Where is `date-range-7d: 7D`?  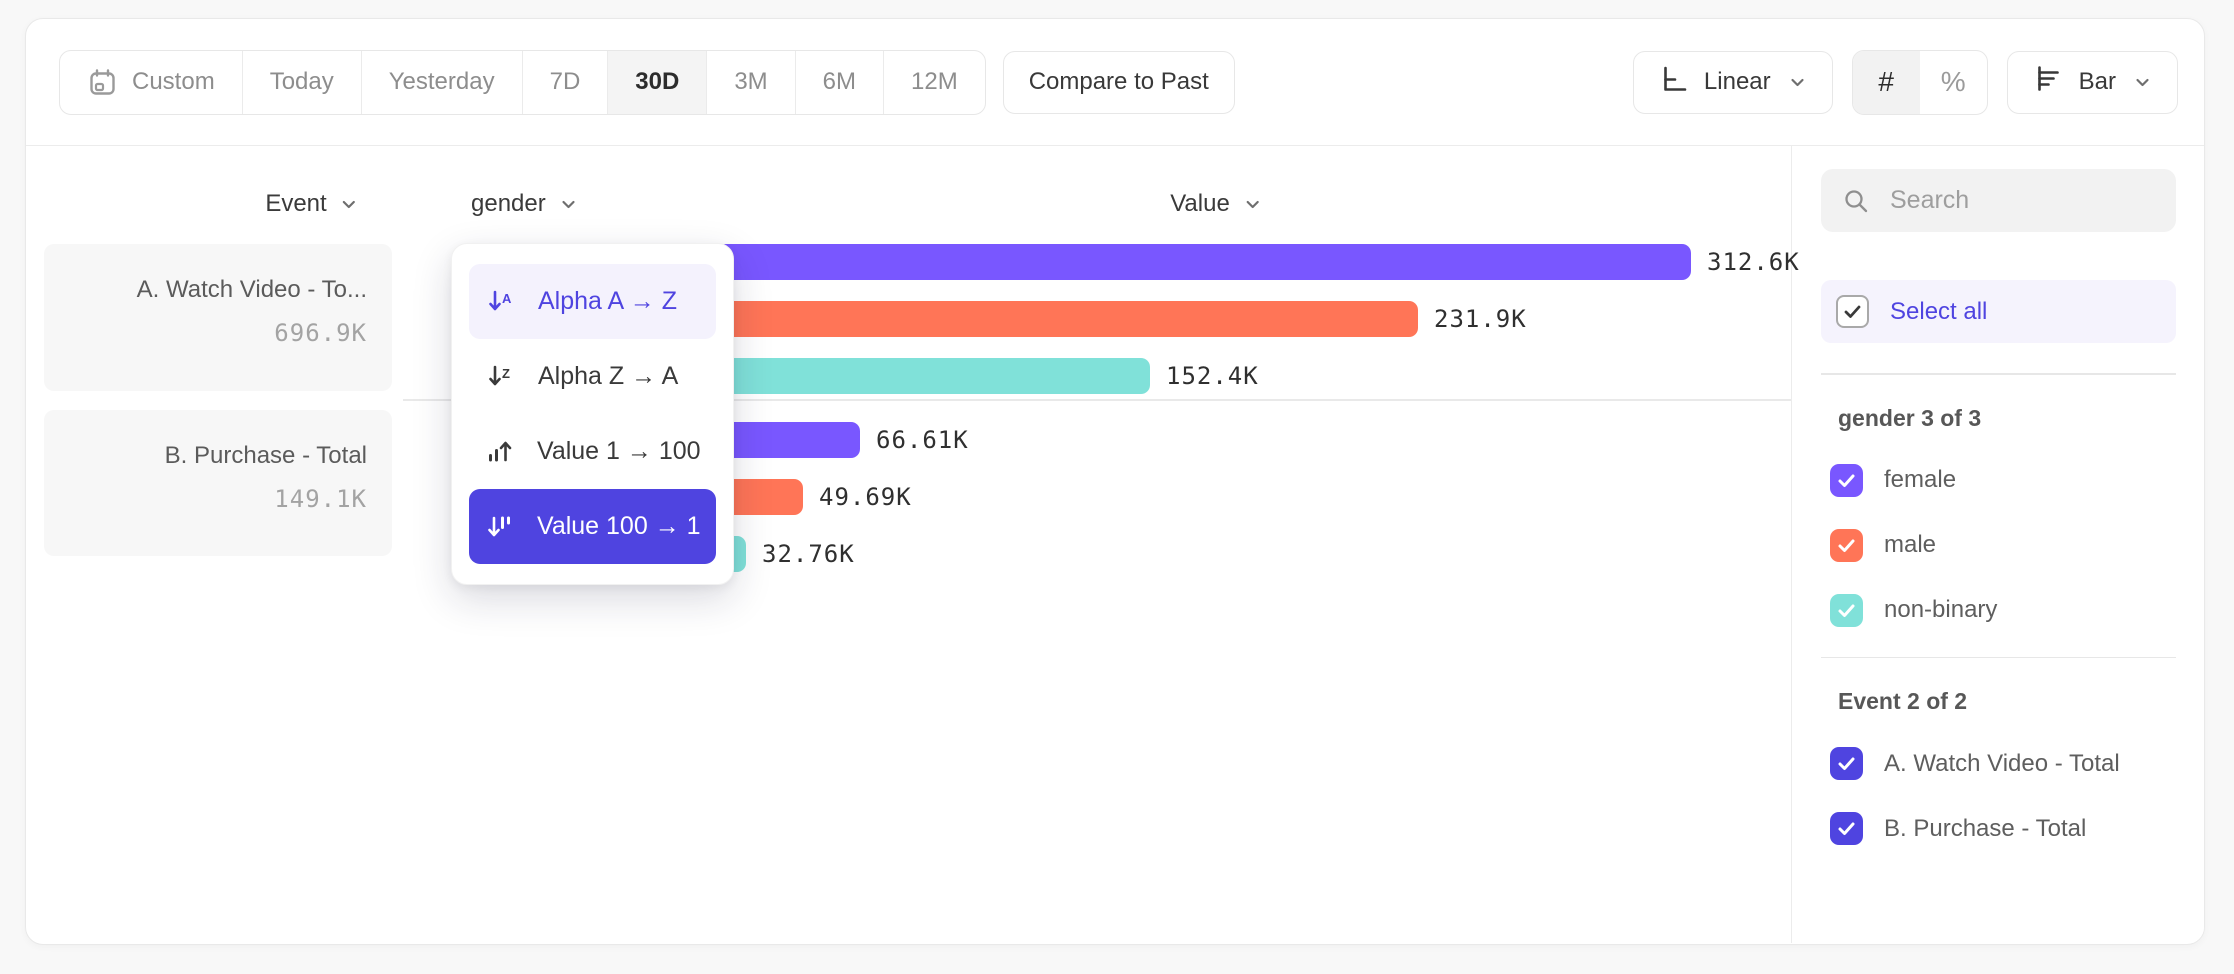 date-range-7d: 7D is located at coordinates (566, 82).